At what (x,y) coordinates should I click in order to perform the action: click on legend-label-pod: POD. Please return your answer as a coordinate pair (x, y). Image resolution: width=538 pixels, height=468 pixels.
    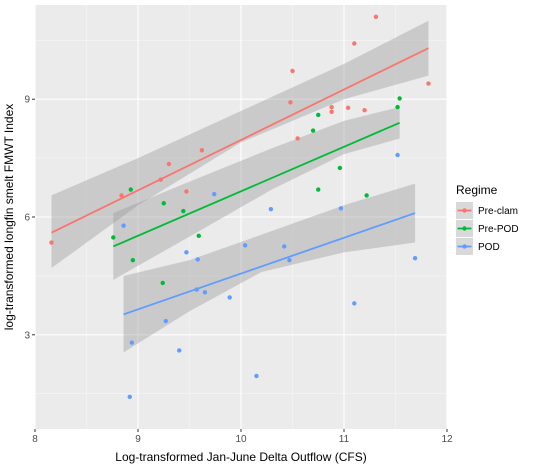
    Looking at the image, I should click on (489, 247).